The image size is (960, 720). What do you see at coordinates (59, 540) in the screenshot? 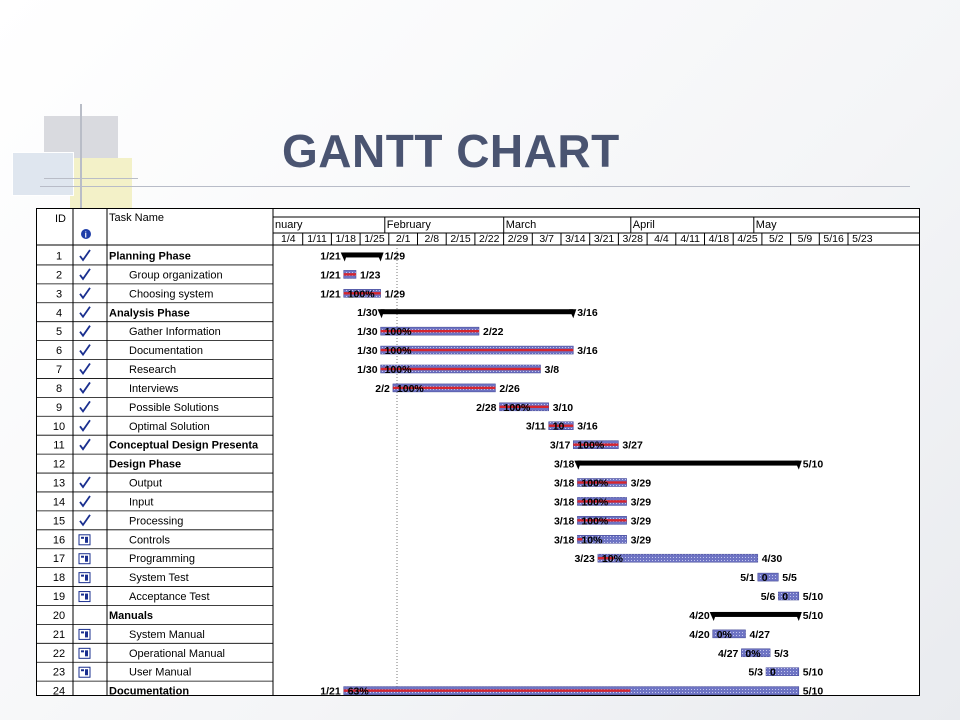
I see `task-id: 16` at bounding box center [59, 540].